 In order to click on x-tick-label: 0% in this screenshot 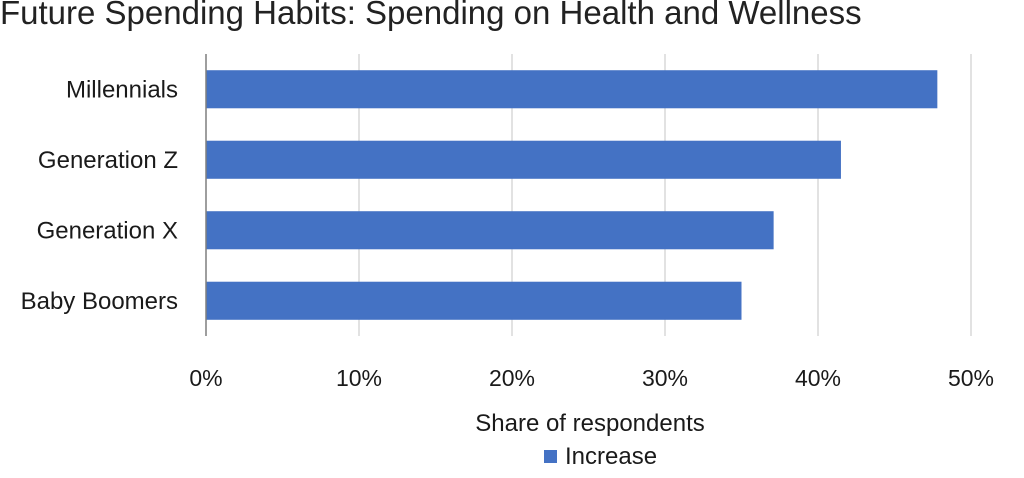, I will do `click(205, 378)`.